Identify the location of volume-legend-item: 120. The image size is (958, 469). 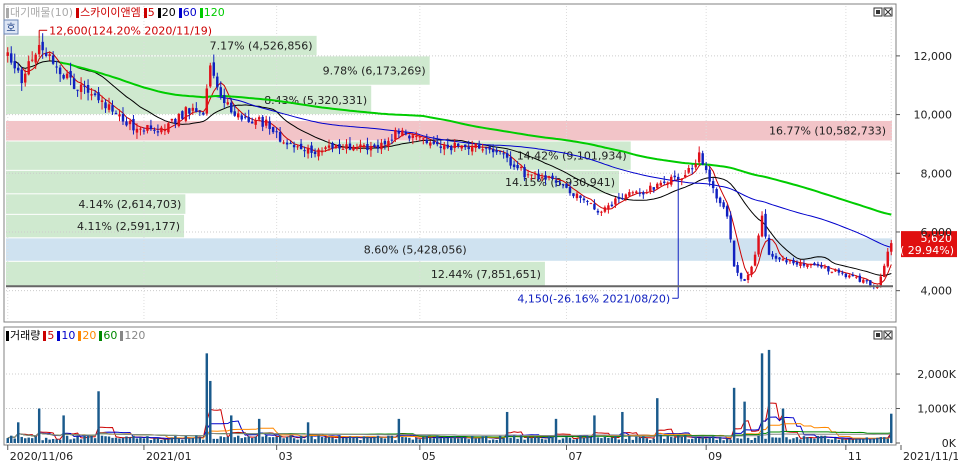
(135, 335).